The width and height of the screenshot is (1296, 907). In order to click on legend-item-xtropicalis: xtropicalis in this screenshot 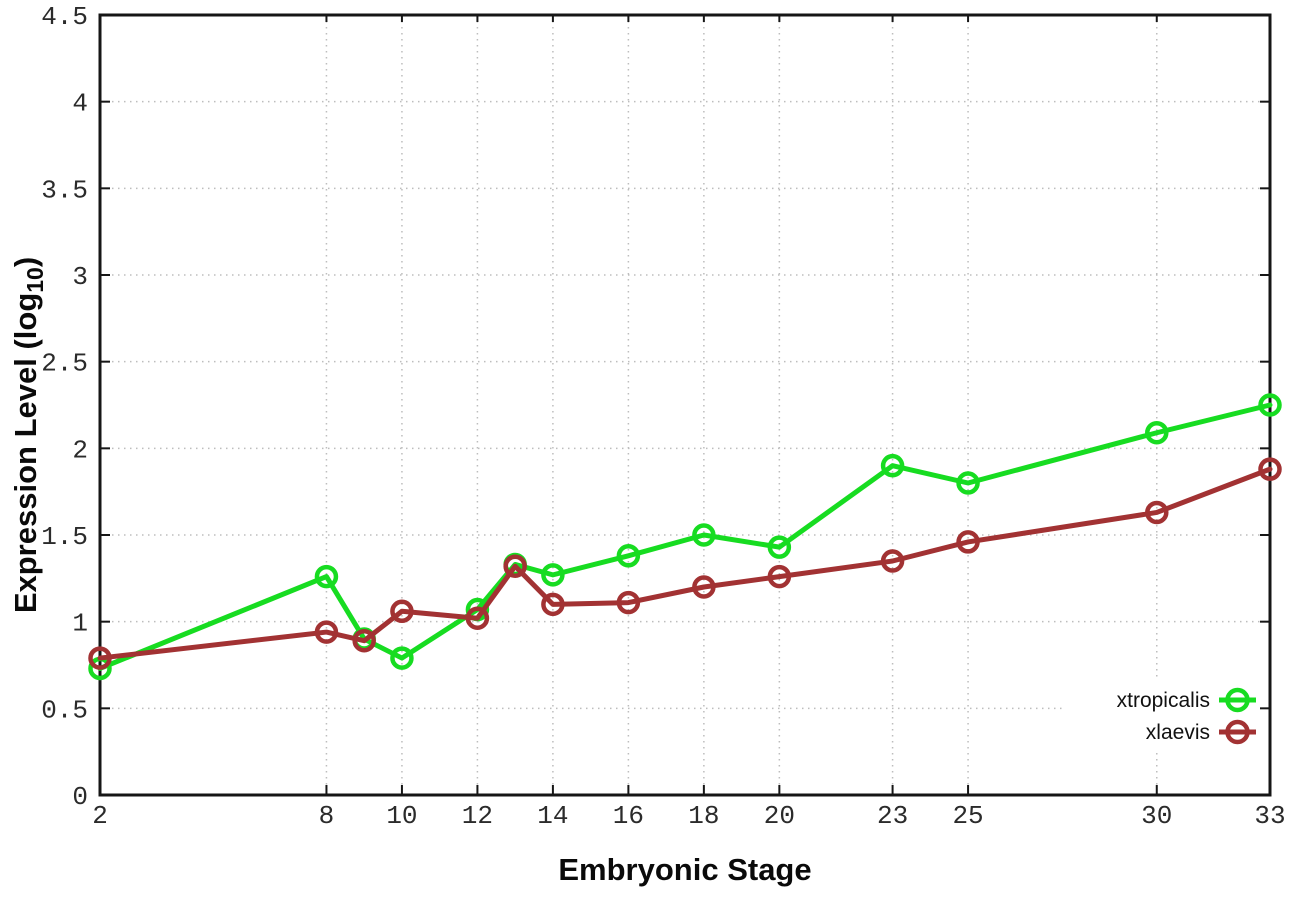, I will do `click(1186, 700)`.